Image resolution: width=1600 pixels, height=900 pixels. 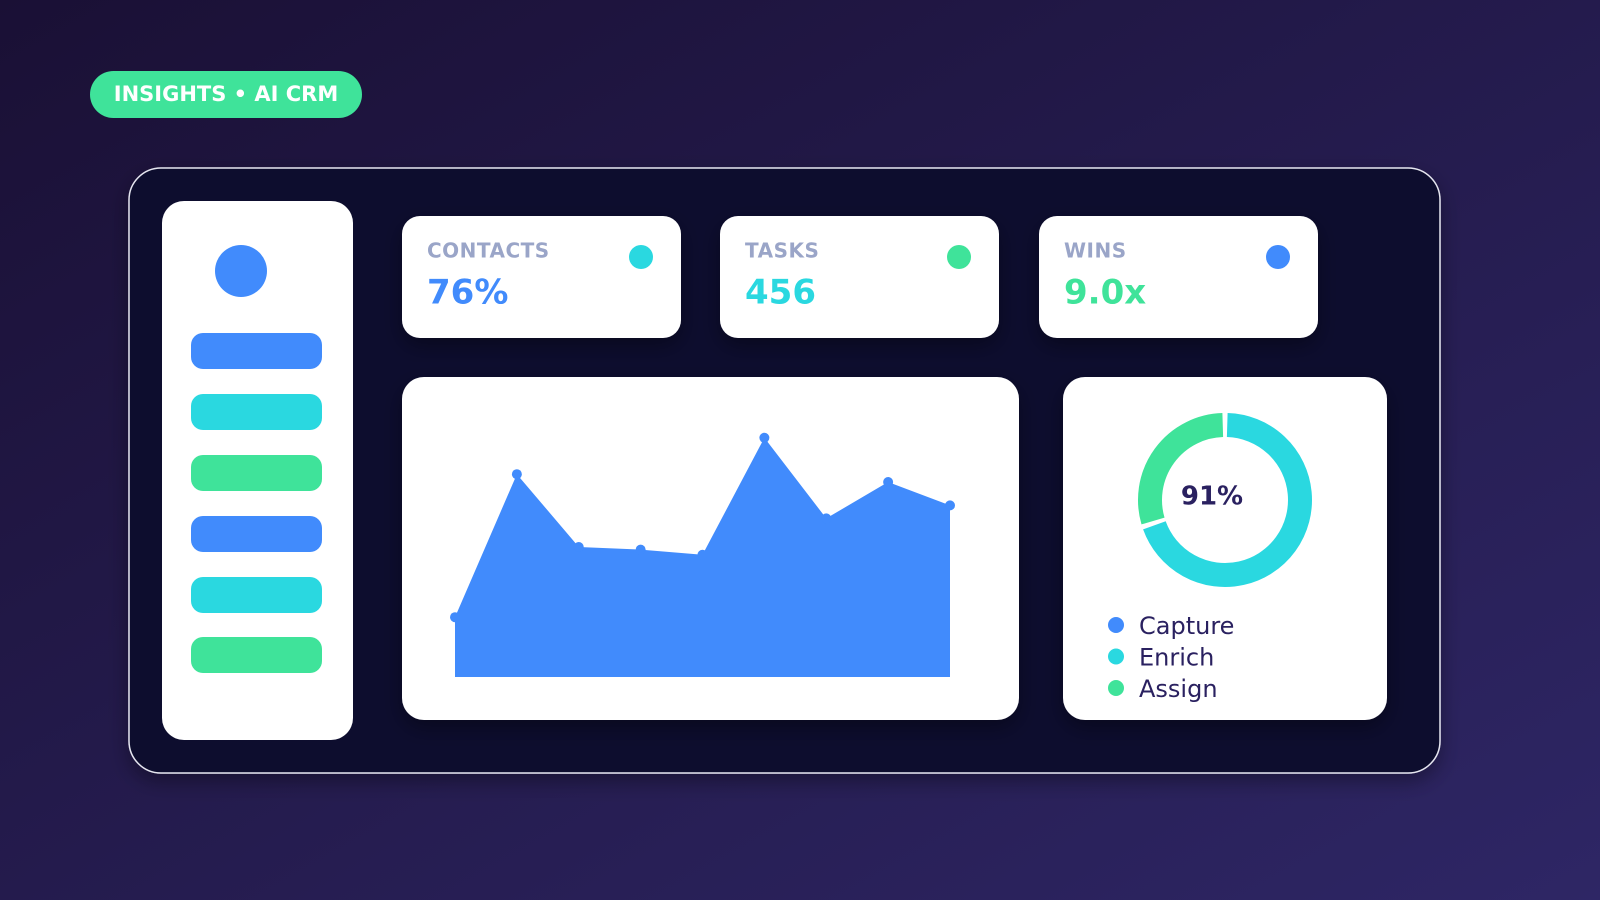 I want to click on badge-text: INSIGHTS • AI CRM, so click(x=226, y=94).